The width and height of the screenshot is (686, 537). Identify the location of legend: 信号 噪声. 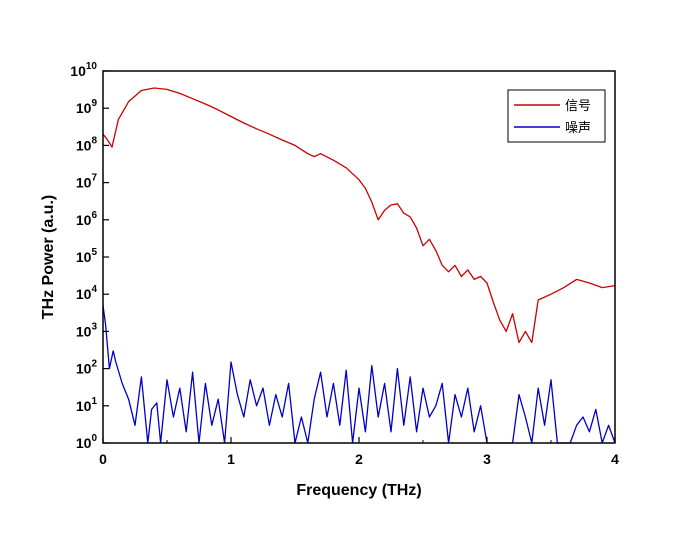
(556, 116).